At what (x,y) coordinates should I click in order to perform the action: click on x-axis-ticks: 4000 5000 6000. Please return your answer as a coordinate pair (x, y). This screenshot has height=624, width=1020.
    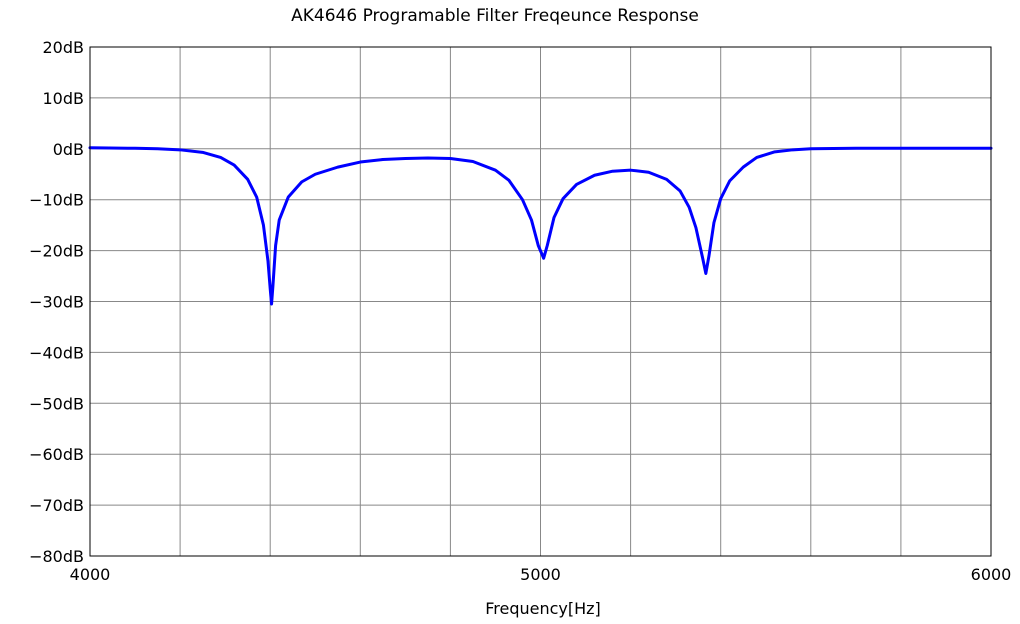
    Looking at the image, I should click on (541, 574).